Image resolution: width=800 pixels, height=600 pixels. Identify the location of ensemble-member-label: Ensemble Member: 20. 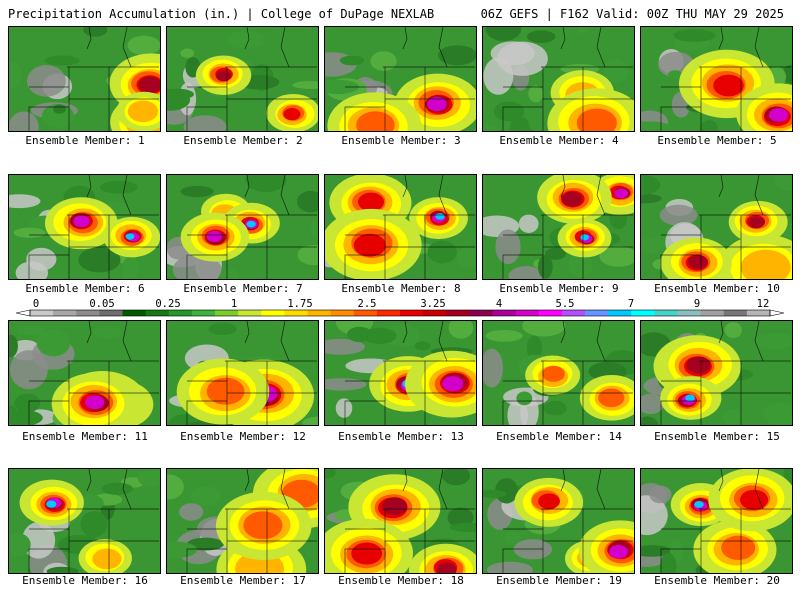
(717, 580).